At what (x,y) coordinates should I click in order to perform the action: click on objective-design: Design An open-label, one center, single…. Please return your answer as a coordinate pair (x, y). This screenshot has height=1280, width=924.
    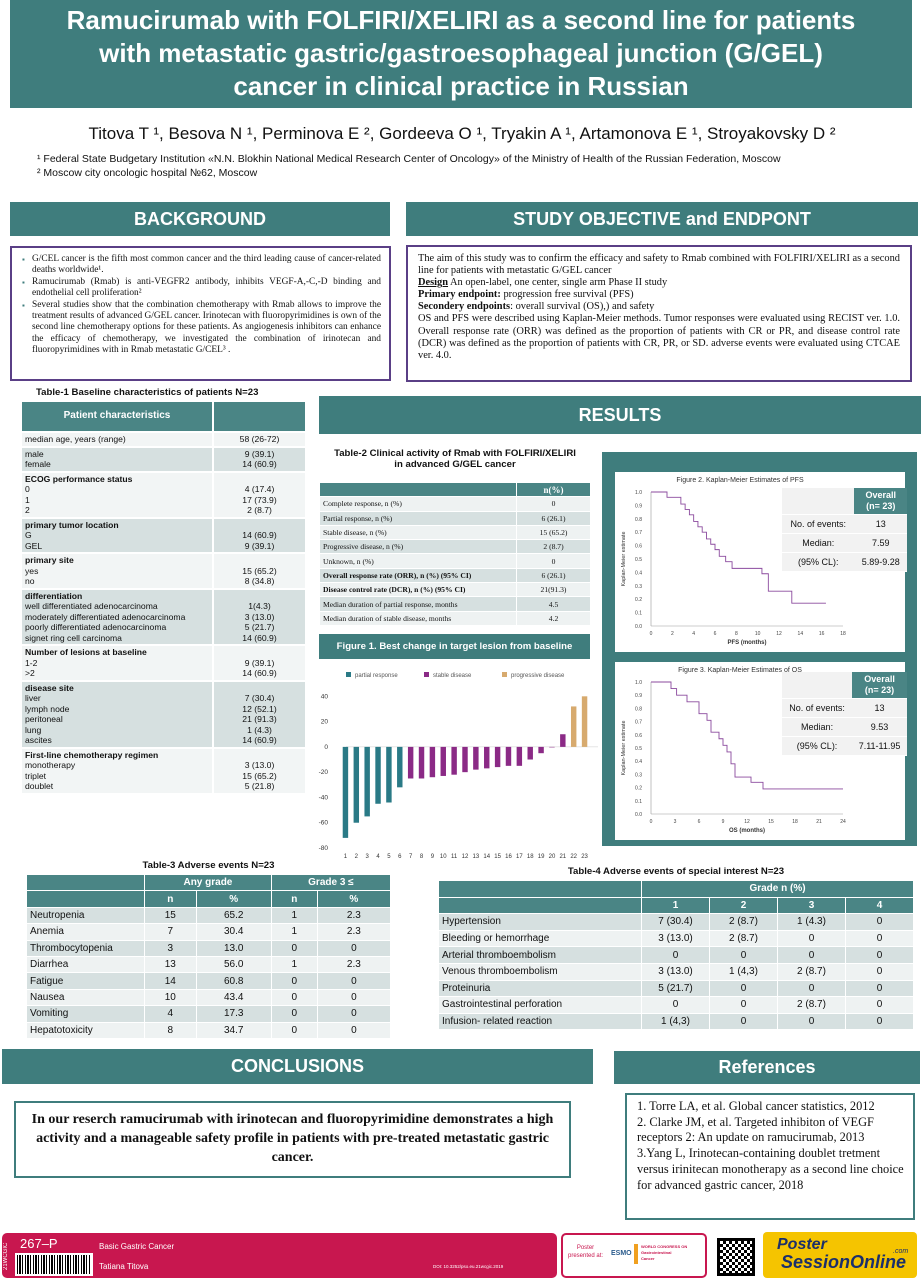
    Looking at the image, I should click on (543, 283).